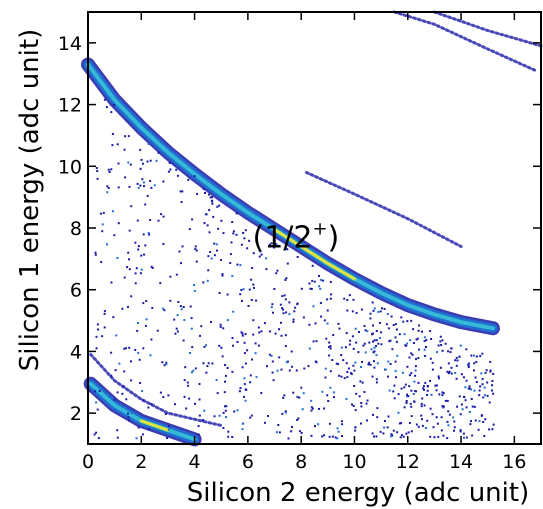  I want to click on annotation-superscript: +, so click(320, 228).